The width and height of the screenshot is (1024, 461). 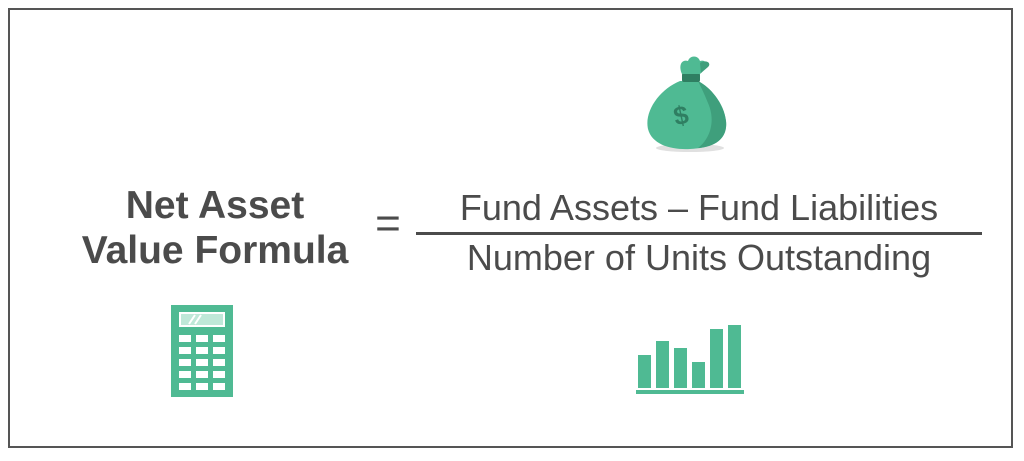 What do you see at coordinates (215, 250) in the screenshot?
I see `formula-lhs-line2: Value Formula` at bounding box center [215, 250].